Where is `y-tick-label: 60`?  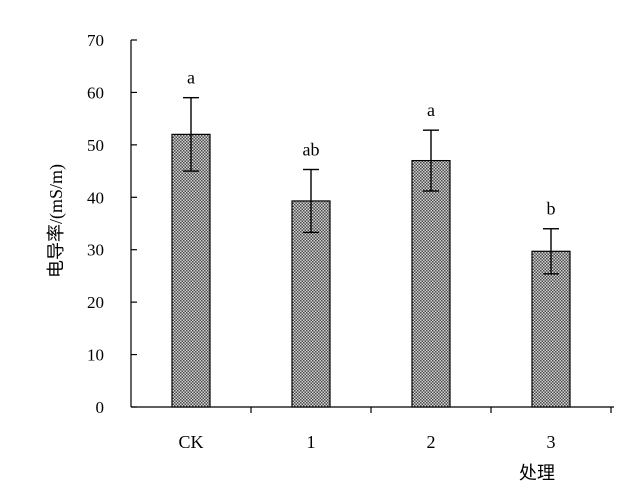 y-tick-label: 60 is located at coordinates (95, 92).